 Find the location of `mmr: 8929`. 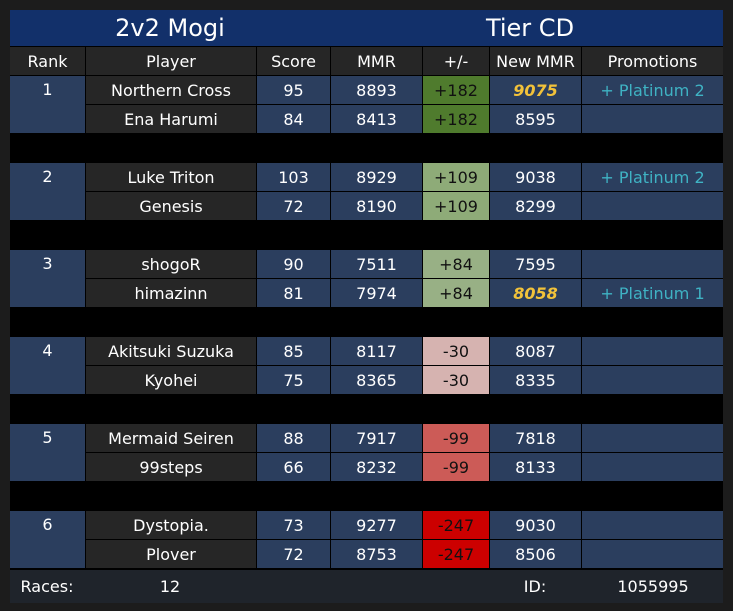

mmr: 8929 is located at coordinates (376, 177).